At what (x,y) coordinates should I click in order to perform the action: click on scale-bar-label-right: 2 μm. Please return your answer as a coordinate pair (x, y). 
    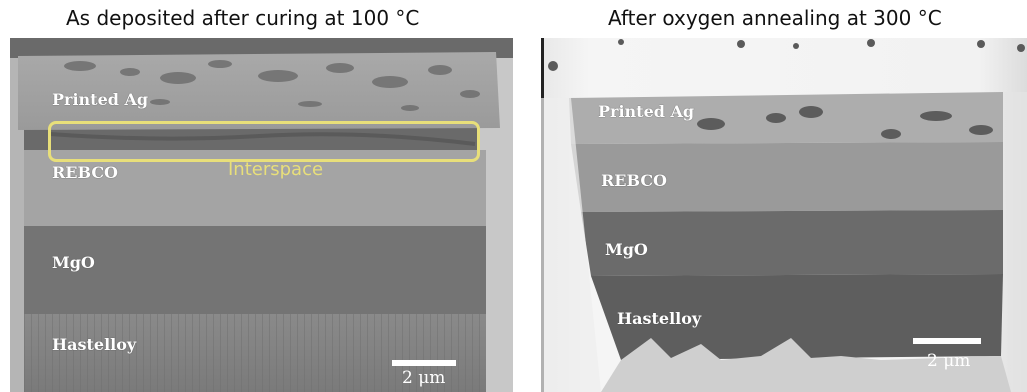
    Looking at the image, I should click on (949, 361).